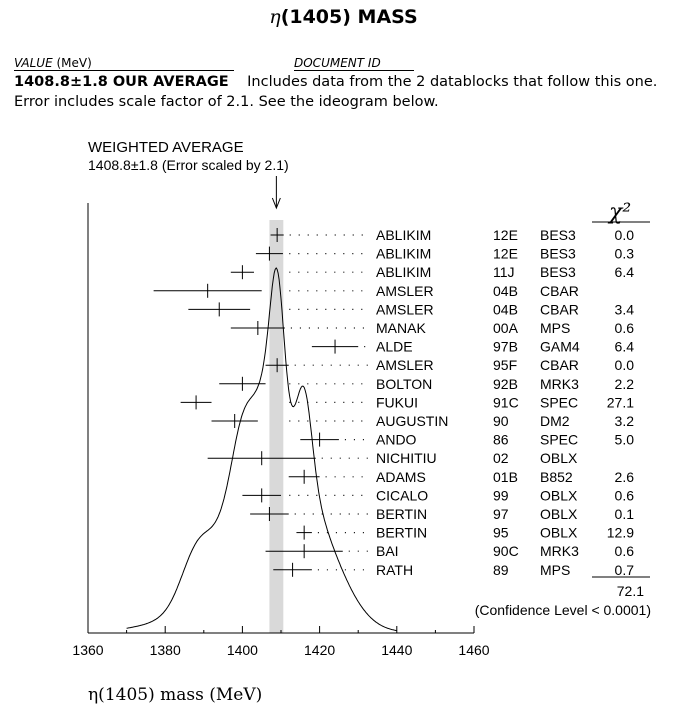  I want to click on measurement-year: 00A, so click(506, 328).